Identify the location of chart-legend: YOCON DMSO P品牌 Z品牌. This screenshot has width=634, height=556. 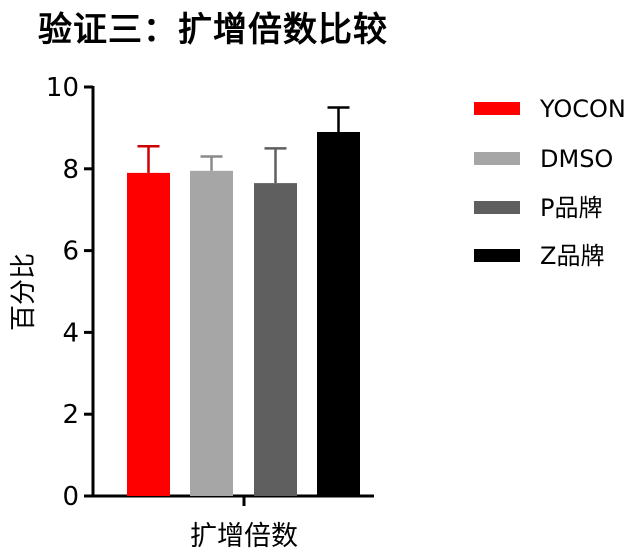
(550, 182).